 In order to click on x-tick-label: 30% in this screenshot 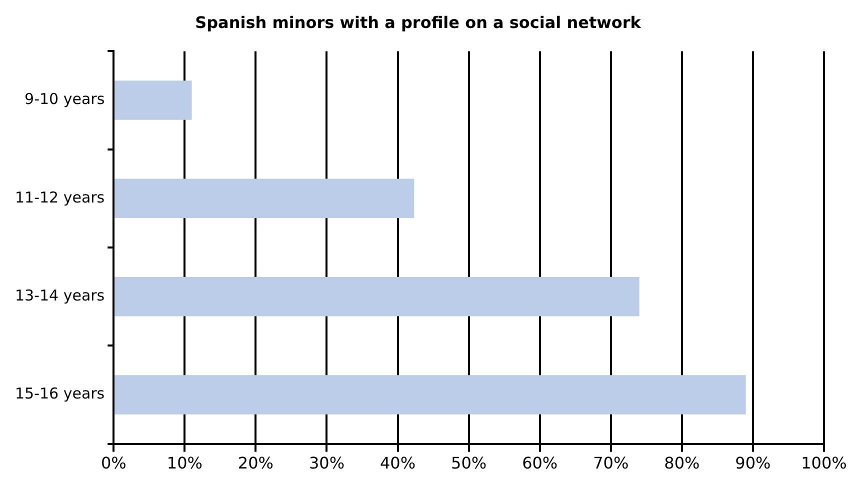, I will do `click(326, 463)`.